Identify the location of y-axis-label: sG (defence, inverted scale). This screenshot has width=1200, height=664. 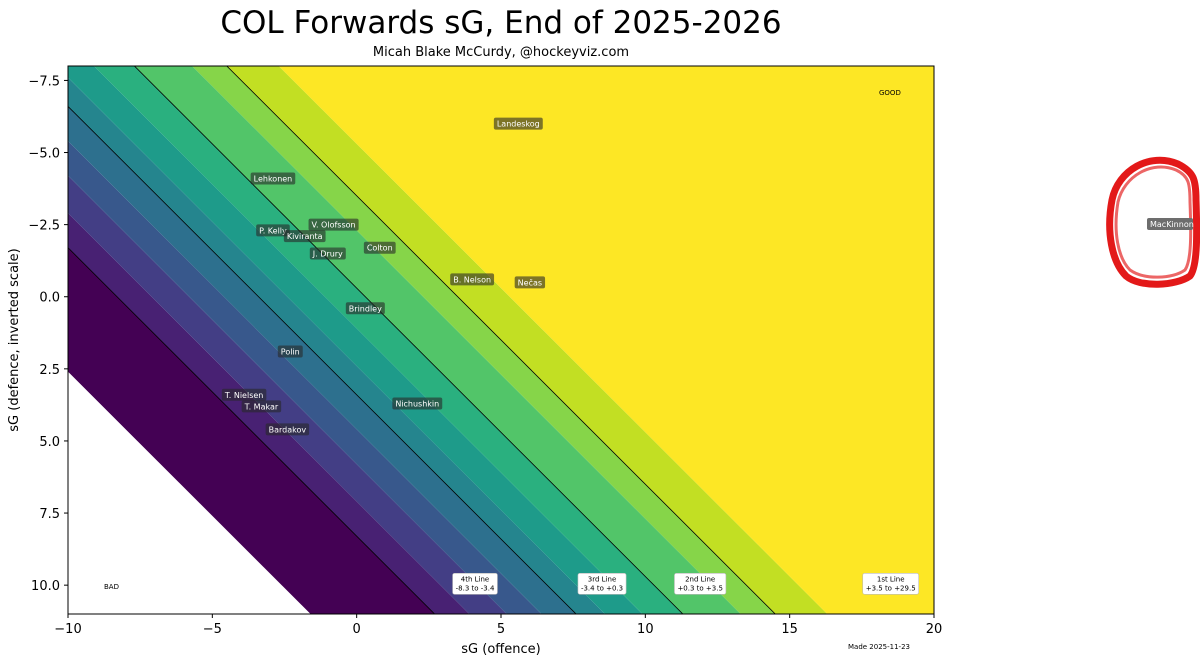
(14, 339).